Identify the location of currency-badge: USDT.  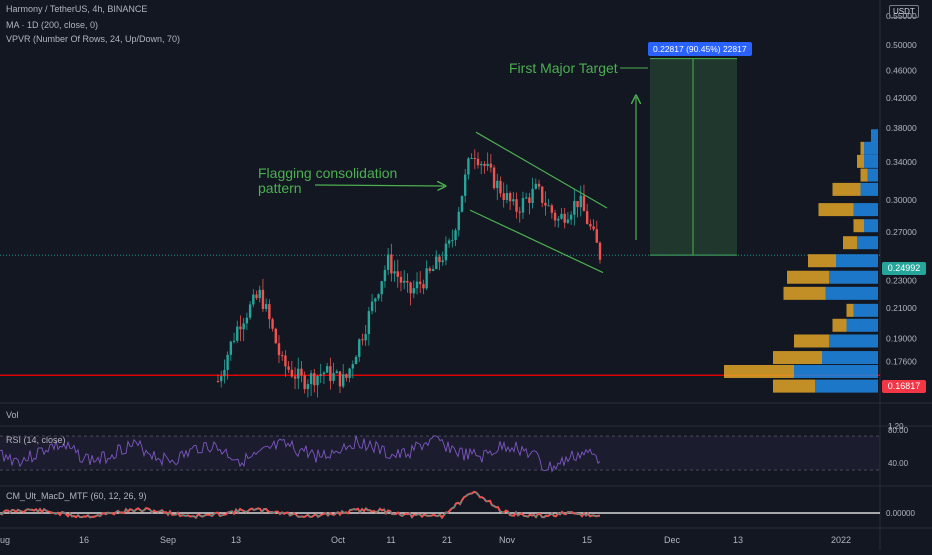
(904, 11).